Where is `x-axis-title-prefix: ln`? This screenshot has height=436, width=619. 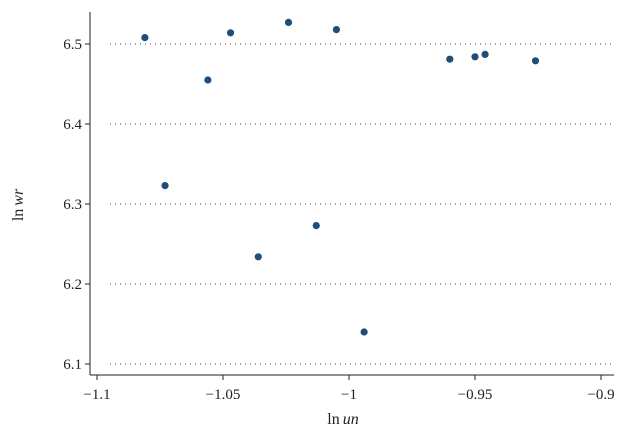
x-axis-title-prefix: ln is located at coordinates (333, 419).